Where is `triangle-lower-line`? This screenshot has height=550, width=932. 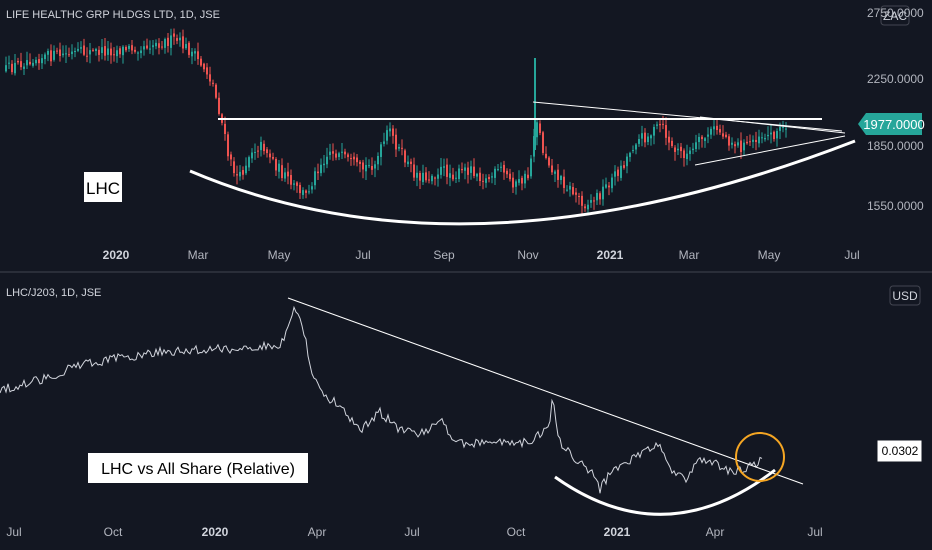
triangle-lower-line is located at coordinates (770, 150).